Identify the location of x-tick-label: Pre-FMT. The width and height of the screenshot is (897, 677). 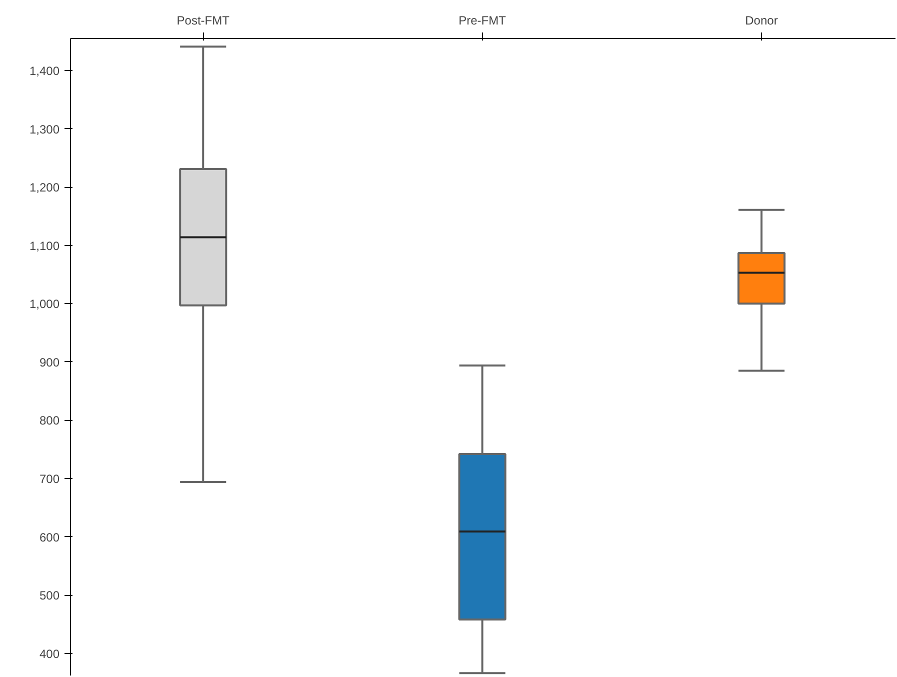
(482, 21).